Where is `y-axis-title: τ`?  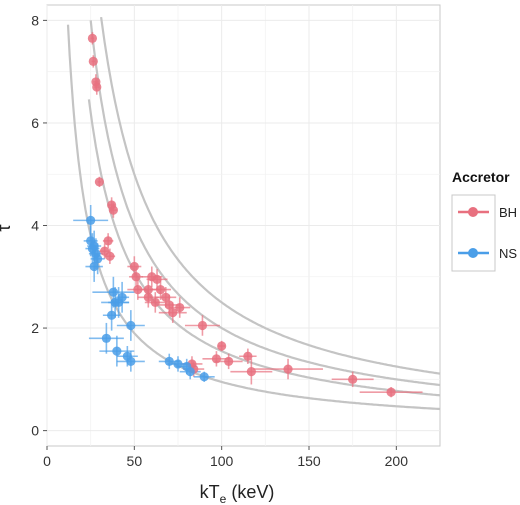 y-axis-title: τ is located at coordinates (7, 227).